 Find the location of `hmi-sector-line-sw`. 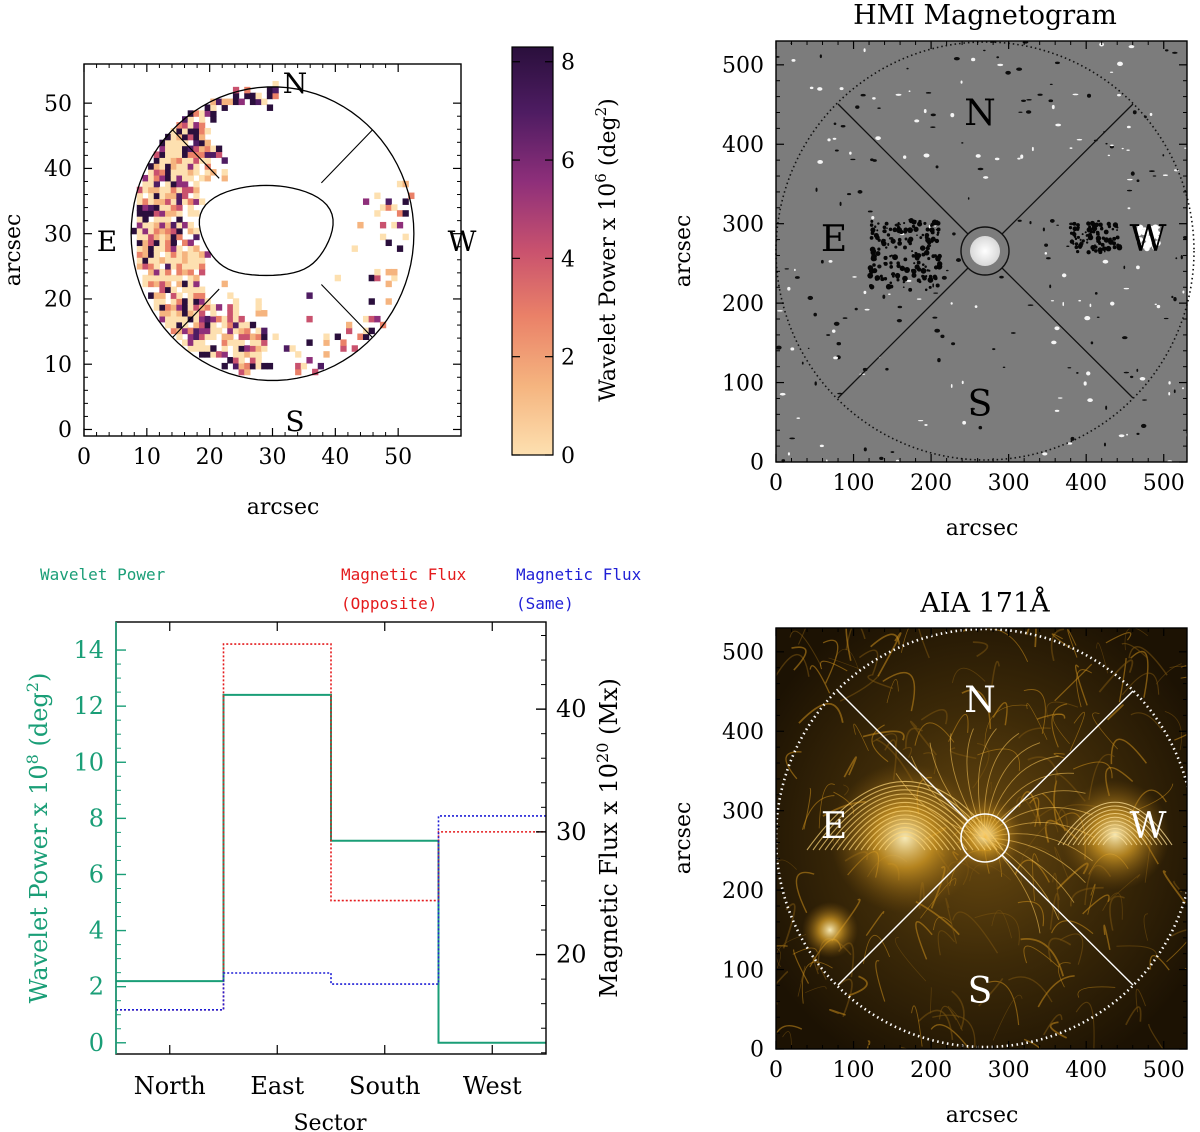

hmi-sector-line-sw is located at coordinates (903, 333).